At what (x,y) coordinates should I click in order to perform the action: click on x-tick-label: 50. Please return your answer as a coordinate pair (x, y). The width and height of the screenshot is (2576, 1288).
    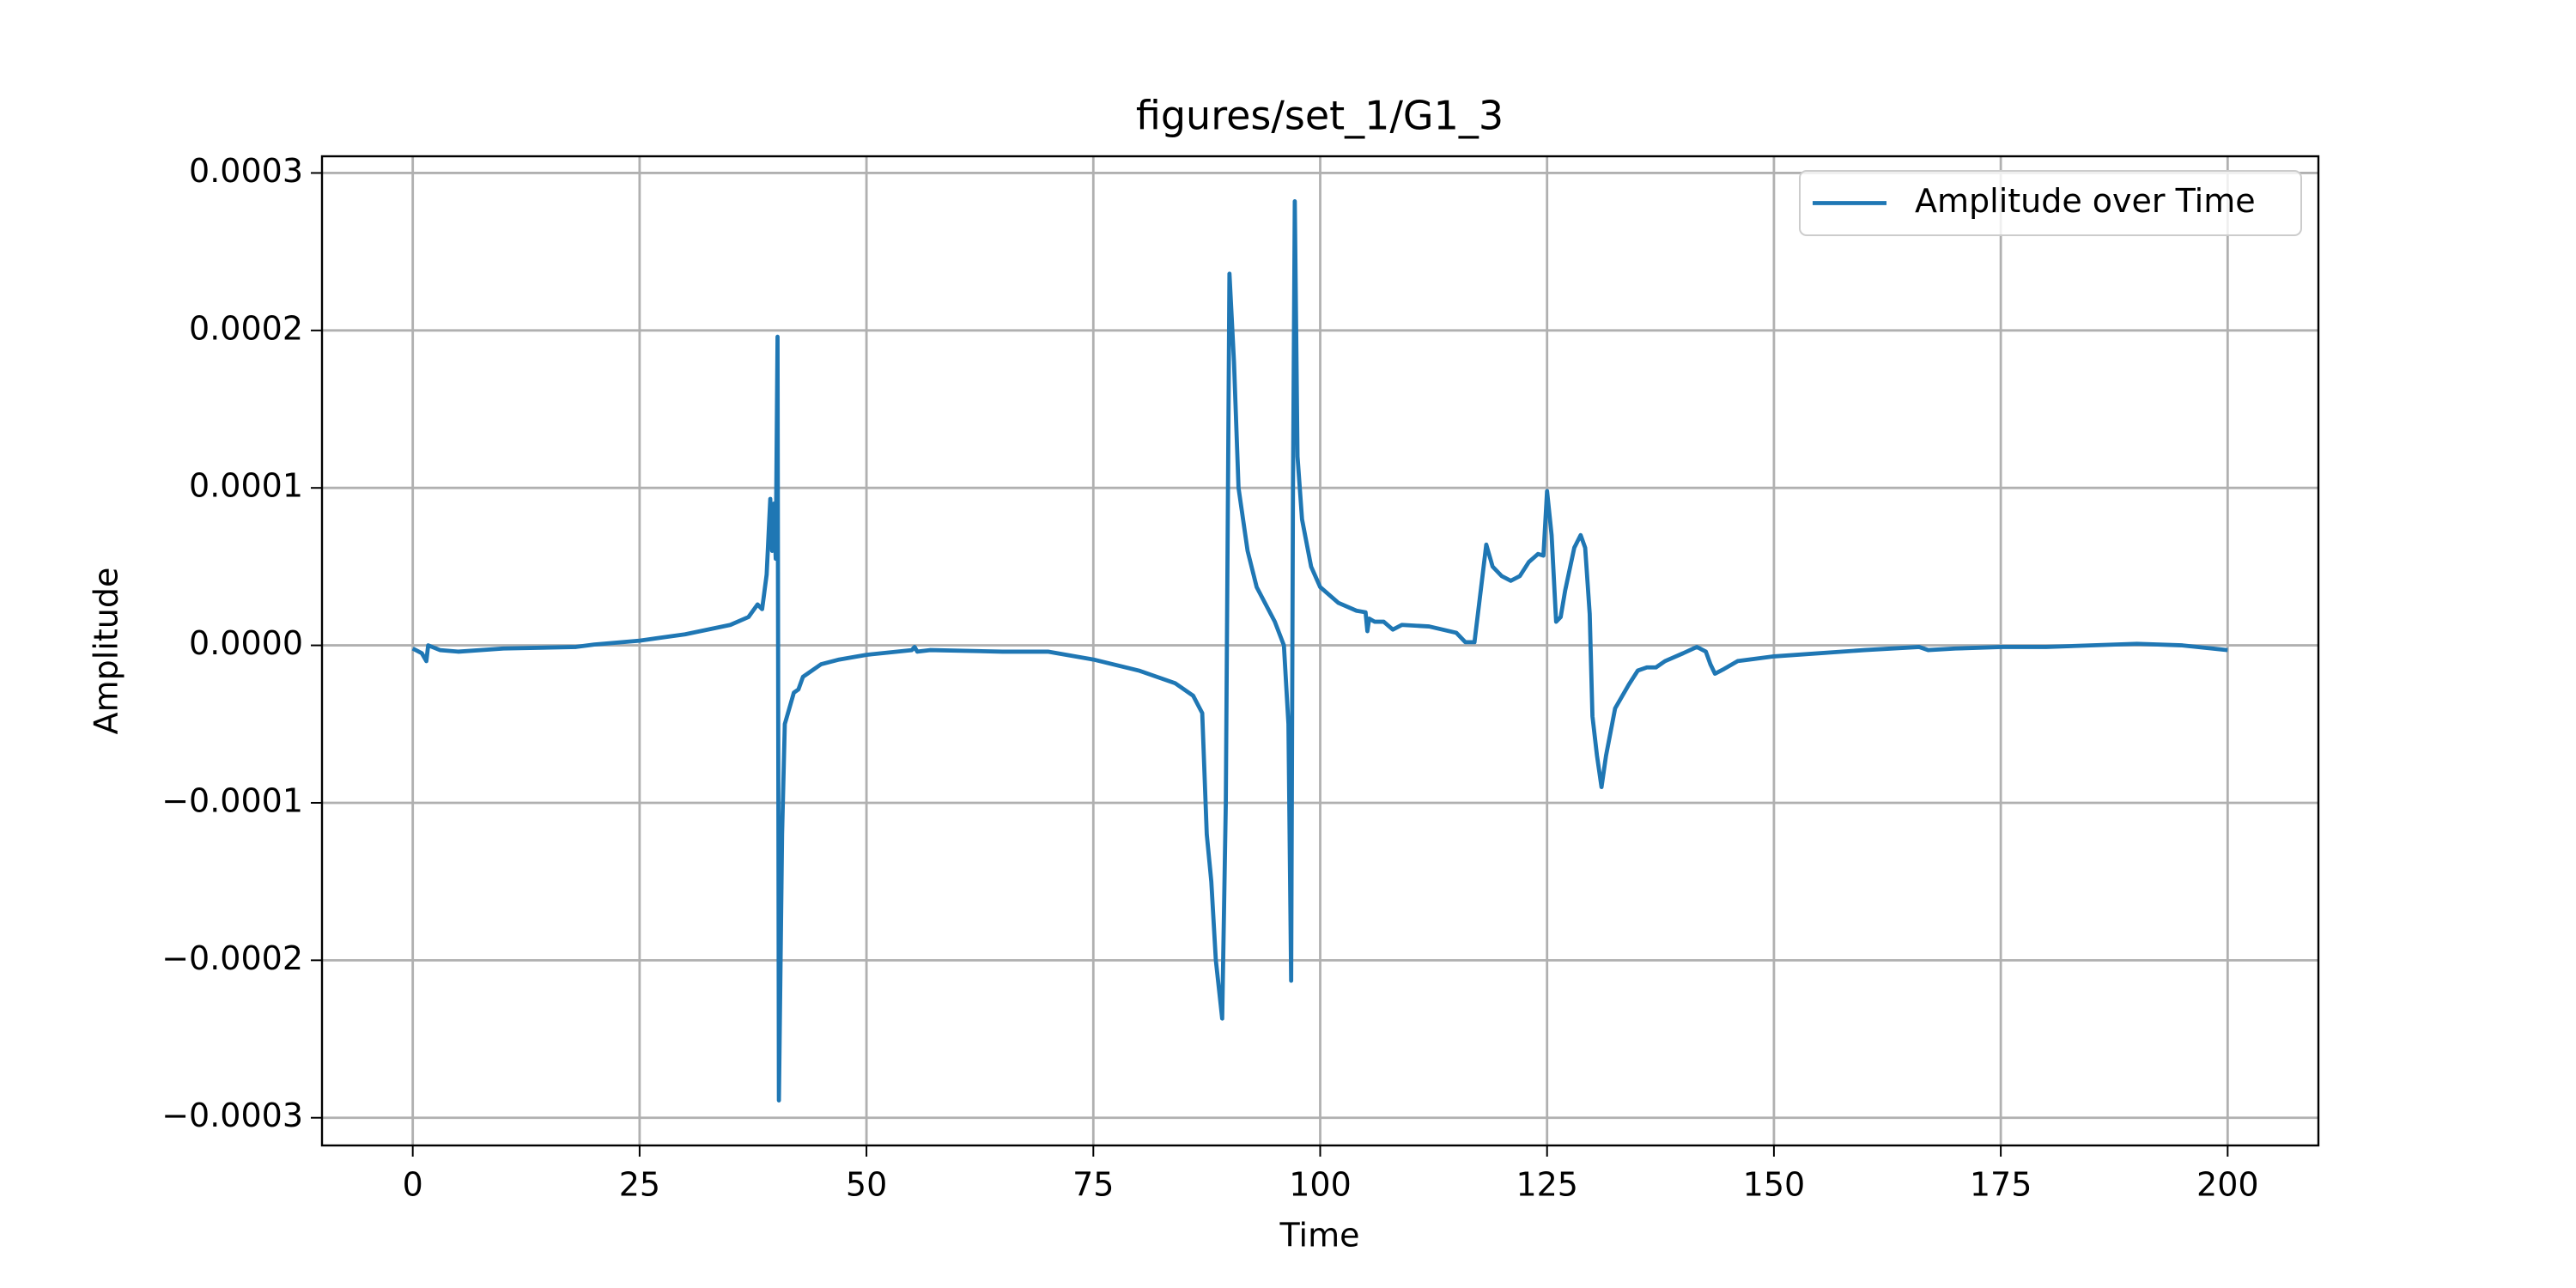
    Looking at the image, I should click on (867, 1185).